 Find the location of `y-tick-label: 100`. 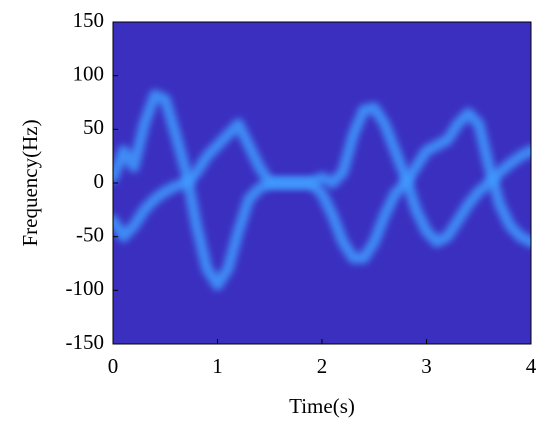

y-tick-label: 100 is located at coordinates (89, 73).